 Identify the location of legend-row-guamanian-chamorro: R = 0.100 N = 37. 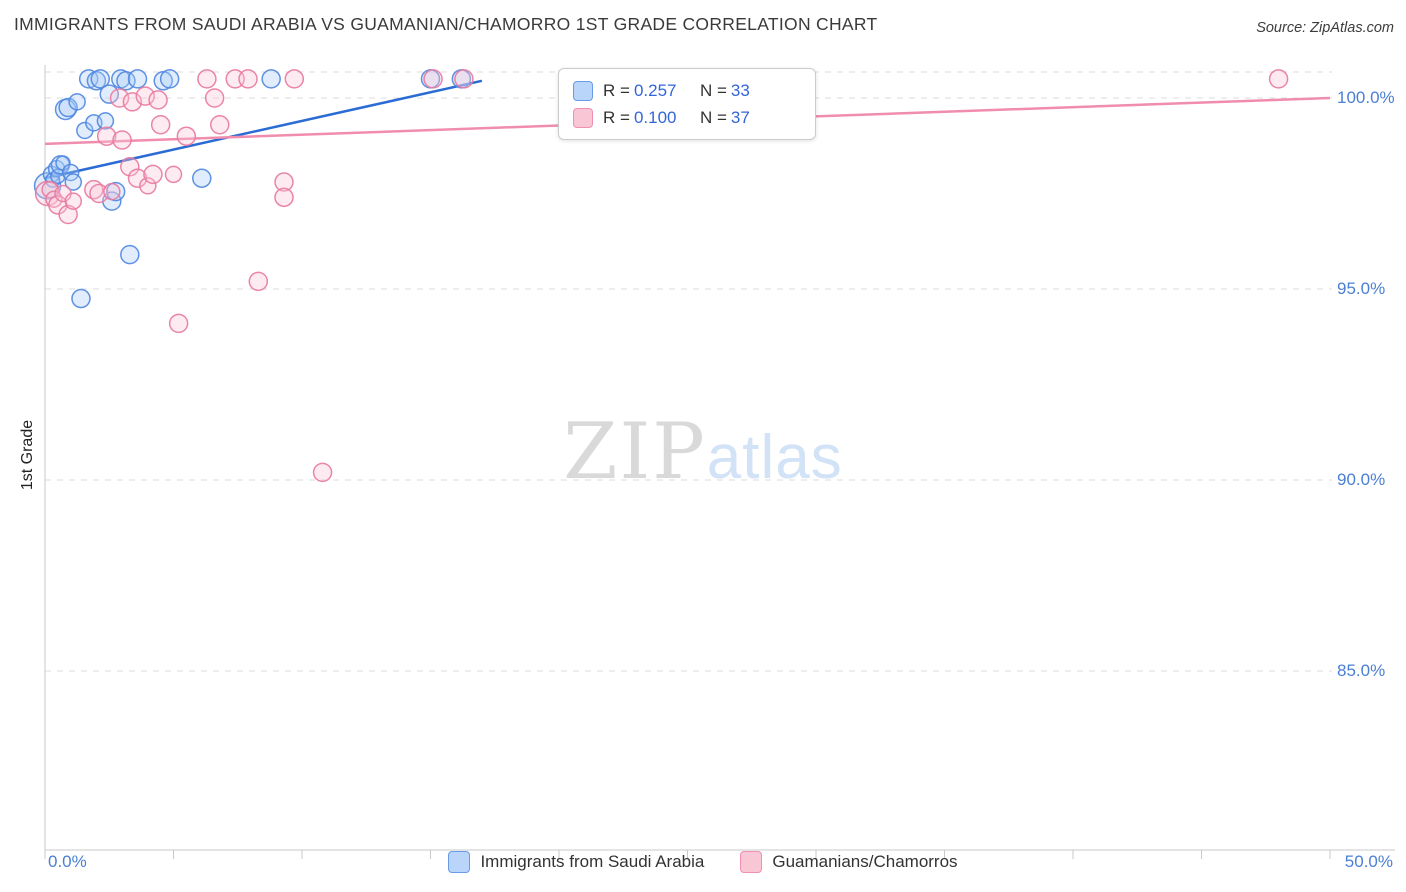
(687, 117).